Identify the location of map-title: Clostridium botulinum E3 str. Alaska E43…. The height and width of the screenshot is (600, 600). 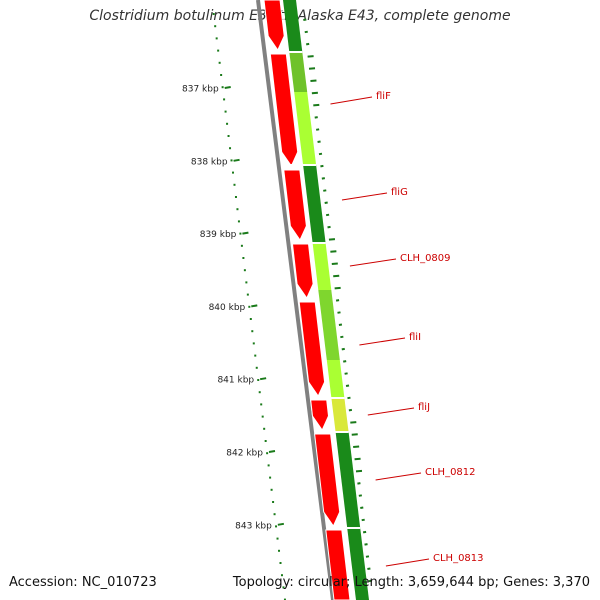
(300, 16).